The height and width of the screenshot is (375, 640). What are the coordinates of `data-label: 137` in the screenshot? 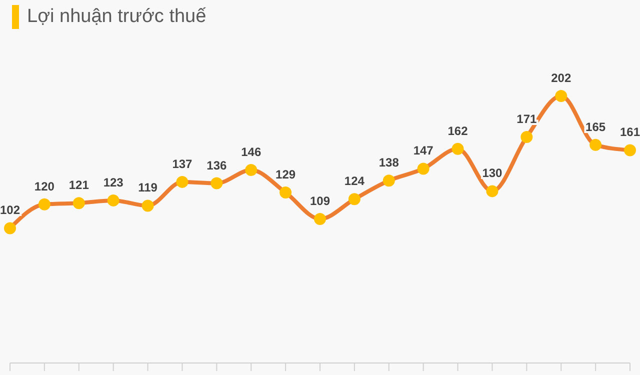 It's located at (182, 163).